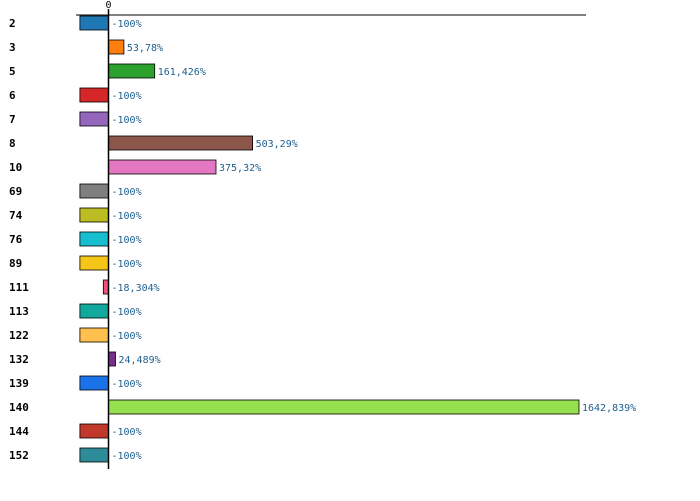 The height and width of the screenshot is (501, 700). Describe the element at coordinates (127, 456) in the screenshot. I see `value-label-152: -100%` at that location.